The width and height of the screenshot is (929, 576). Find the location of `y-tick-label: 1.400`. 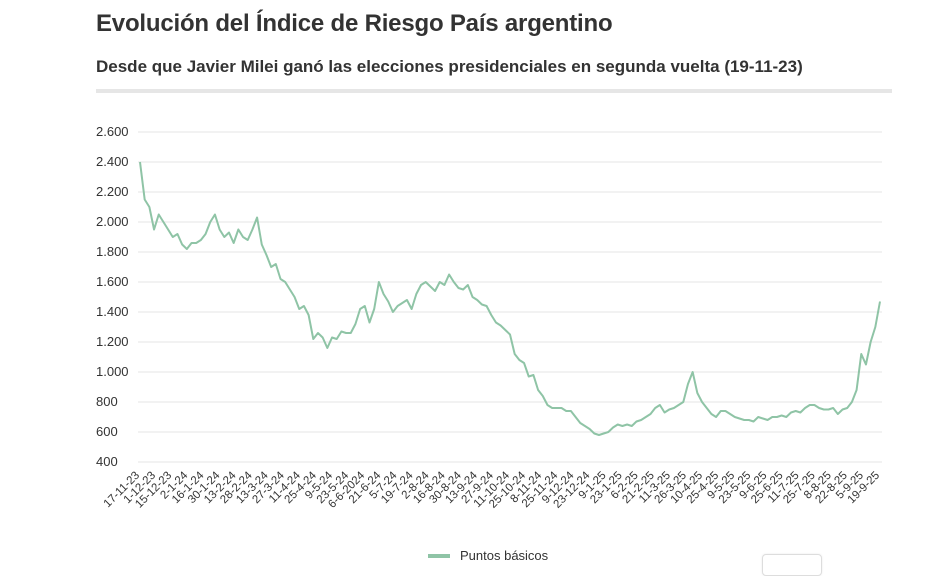

y-tick-label: 1.400 is located at coordinates (112, 311).